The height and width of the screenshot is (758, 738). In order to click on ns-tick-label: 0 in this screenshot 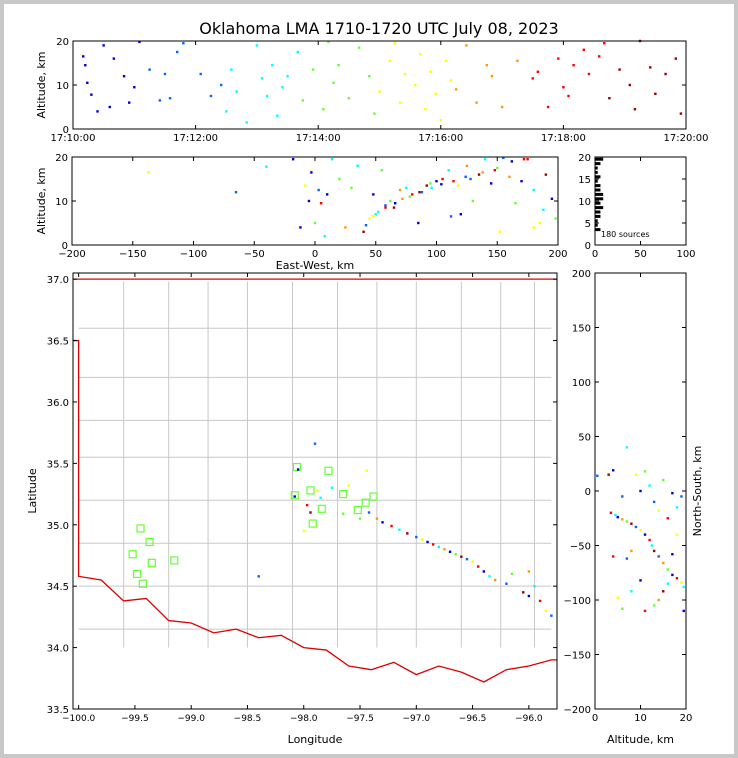, I will do `click(588, 492)`.